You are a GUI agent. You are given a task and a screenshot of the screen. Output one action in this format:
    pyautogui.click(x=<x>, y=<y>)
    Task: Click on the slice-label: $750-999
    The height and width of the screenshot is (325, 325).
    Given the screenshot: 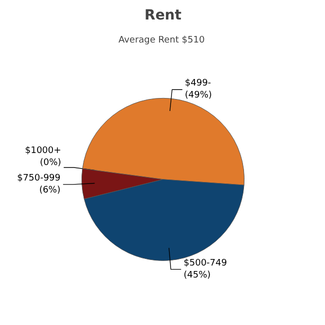 What is the action you would take?
    pyautogui.click(x=39, y=178)
    